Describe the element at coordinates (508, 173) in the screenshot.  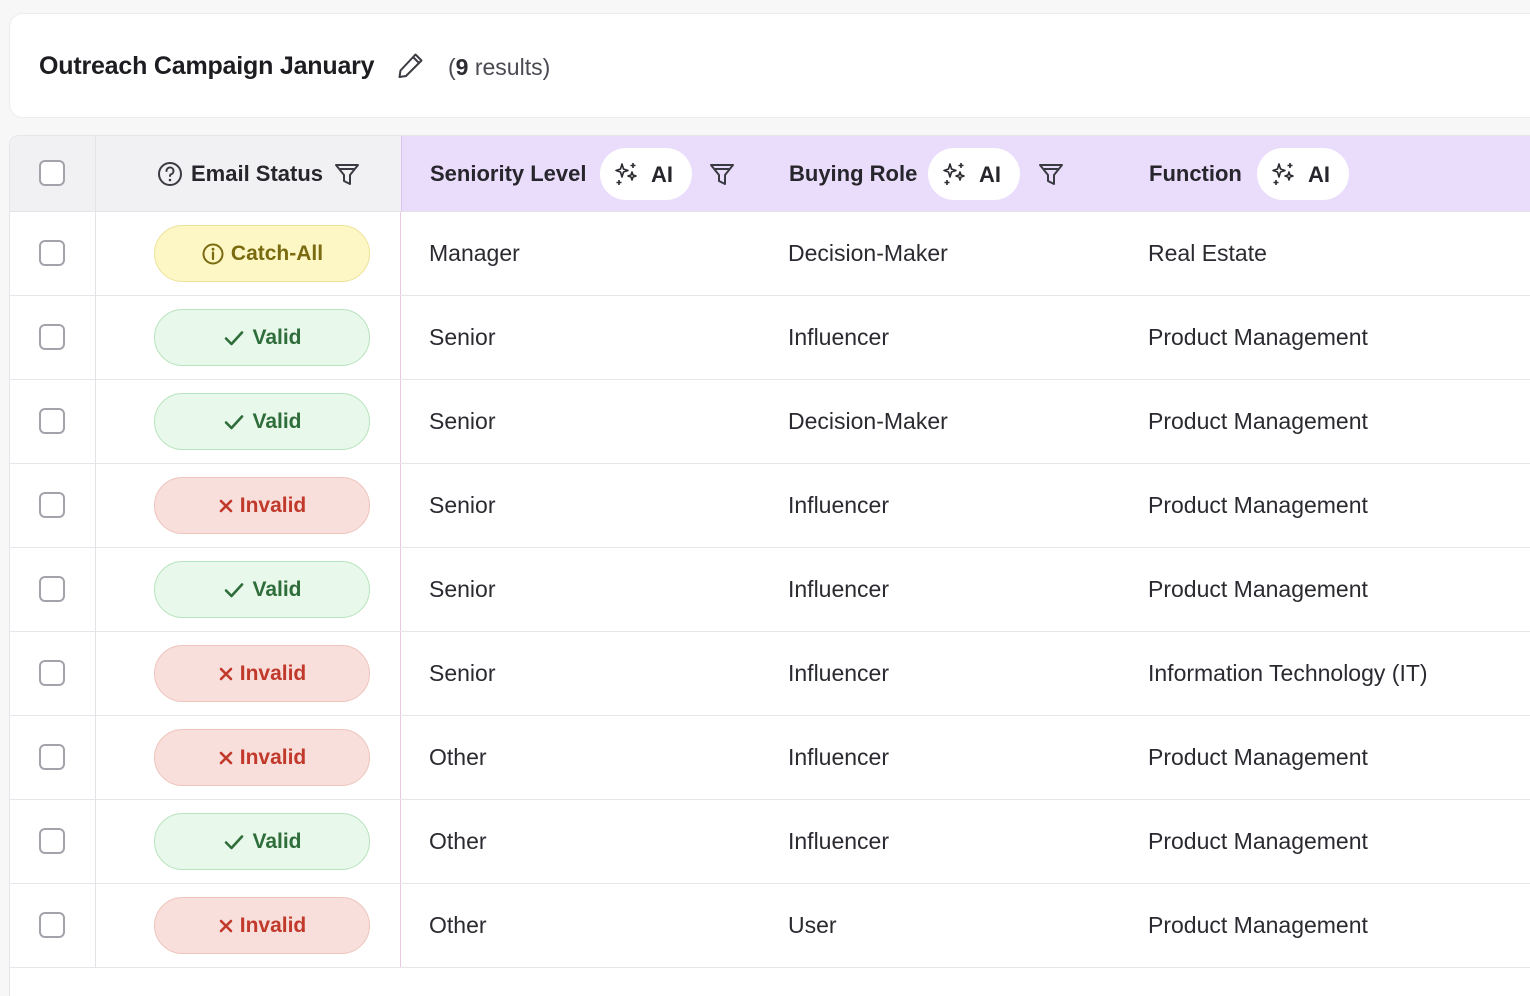
I see `seniority-level-label: Seniority Level` at that location.